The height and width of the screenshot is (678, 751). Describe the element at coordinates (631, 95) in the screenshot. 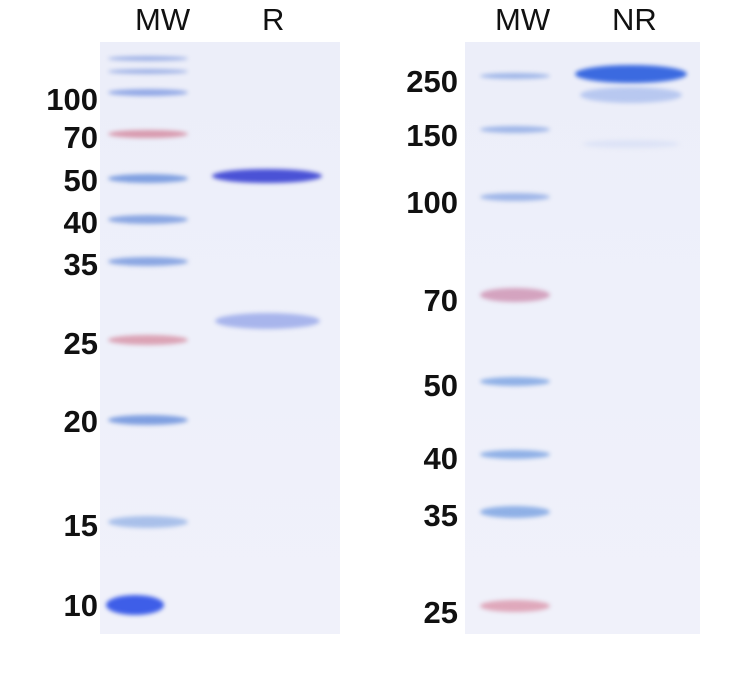

I see `nr-minor-band` at that location.